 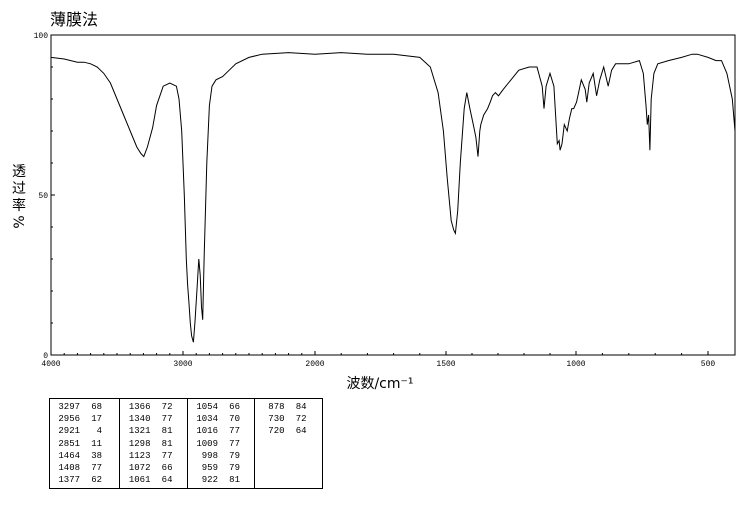 I want to click on y-axis-label: 透过率%, so click(x=20, y=196).